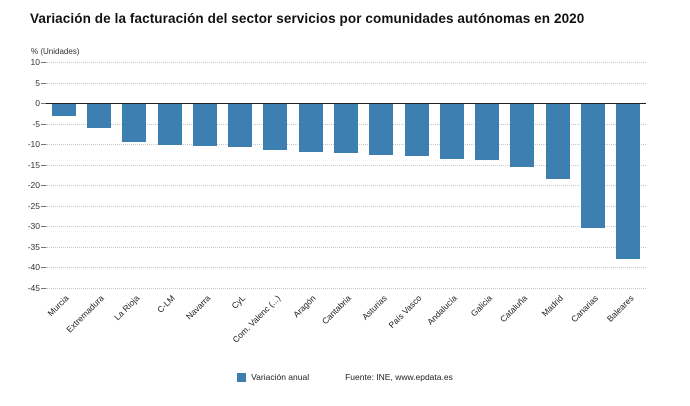 The height and width of the screenshot is (406, 690). I want to click on x-tick-label: Cataluña, so click(514, 309).